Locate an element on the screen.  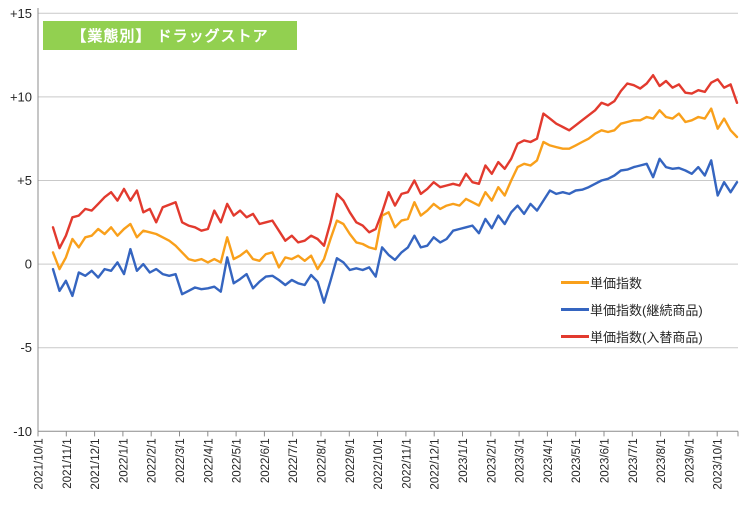
x-axis-tick-label: 2022/7/1 is located at coordinates (294, 460).